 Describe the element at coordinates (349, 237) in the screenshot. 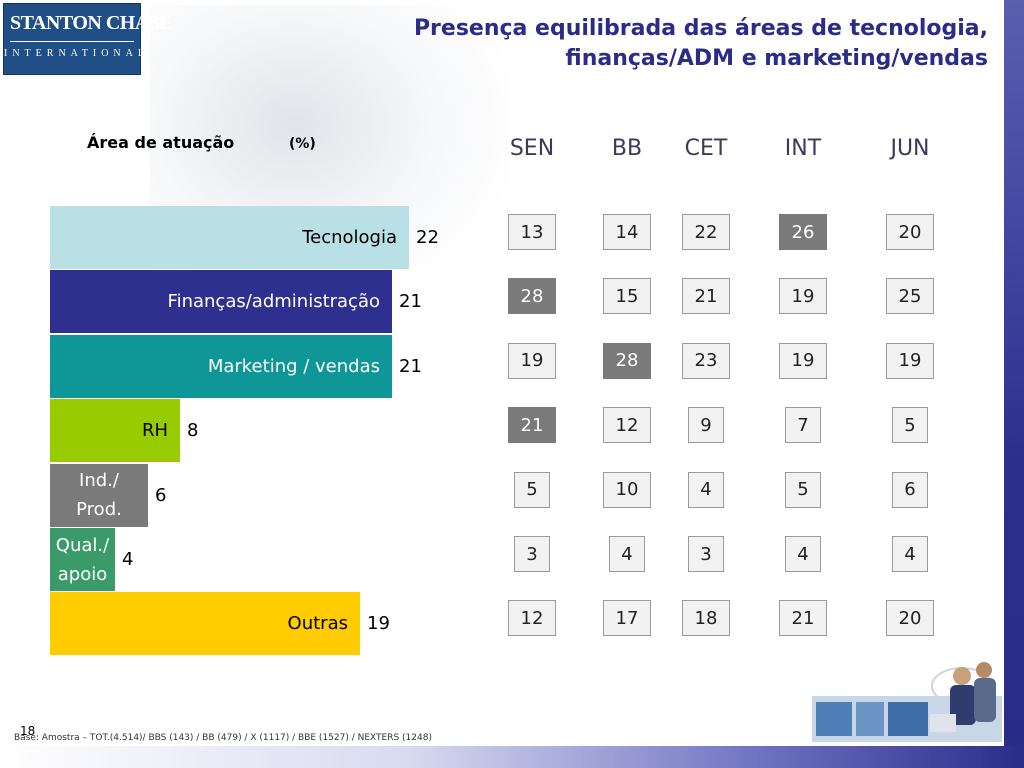

I see `bar-category-label: Tecnologia` at that location.